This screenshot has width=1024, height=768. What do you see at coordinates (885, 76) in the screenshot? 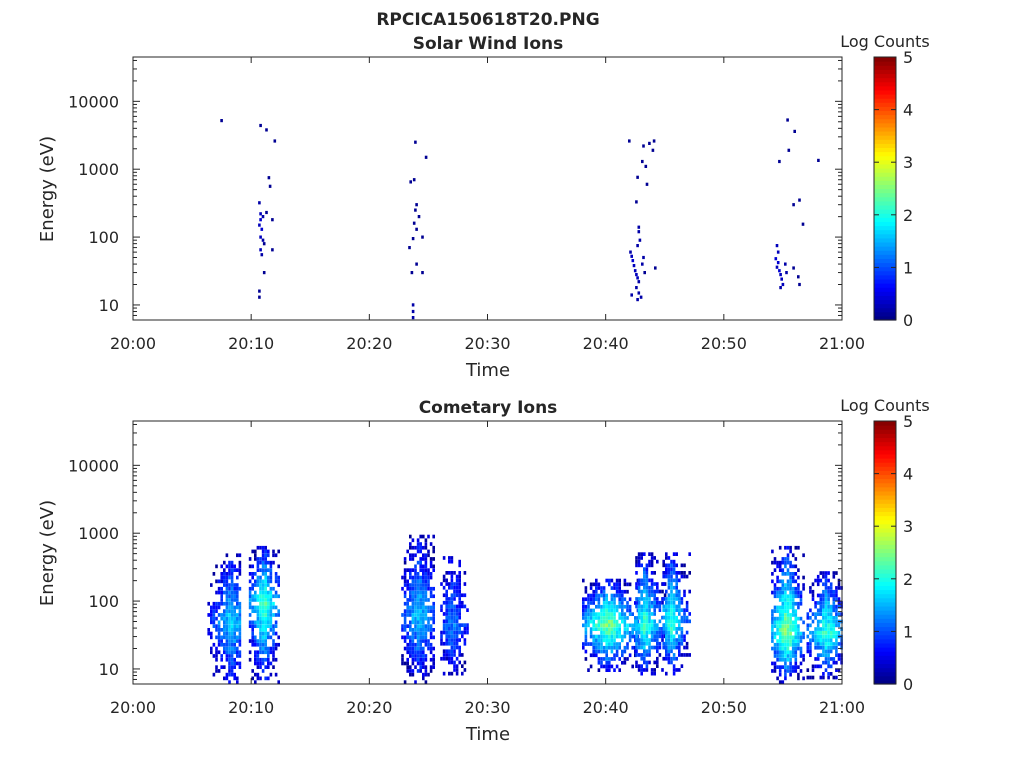
I see `colorbar-step` at bounding box center [885, 76].